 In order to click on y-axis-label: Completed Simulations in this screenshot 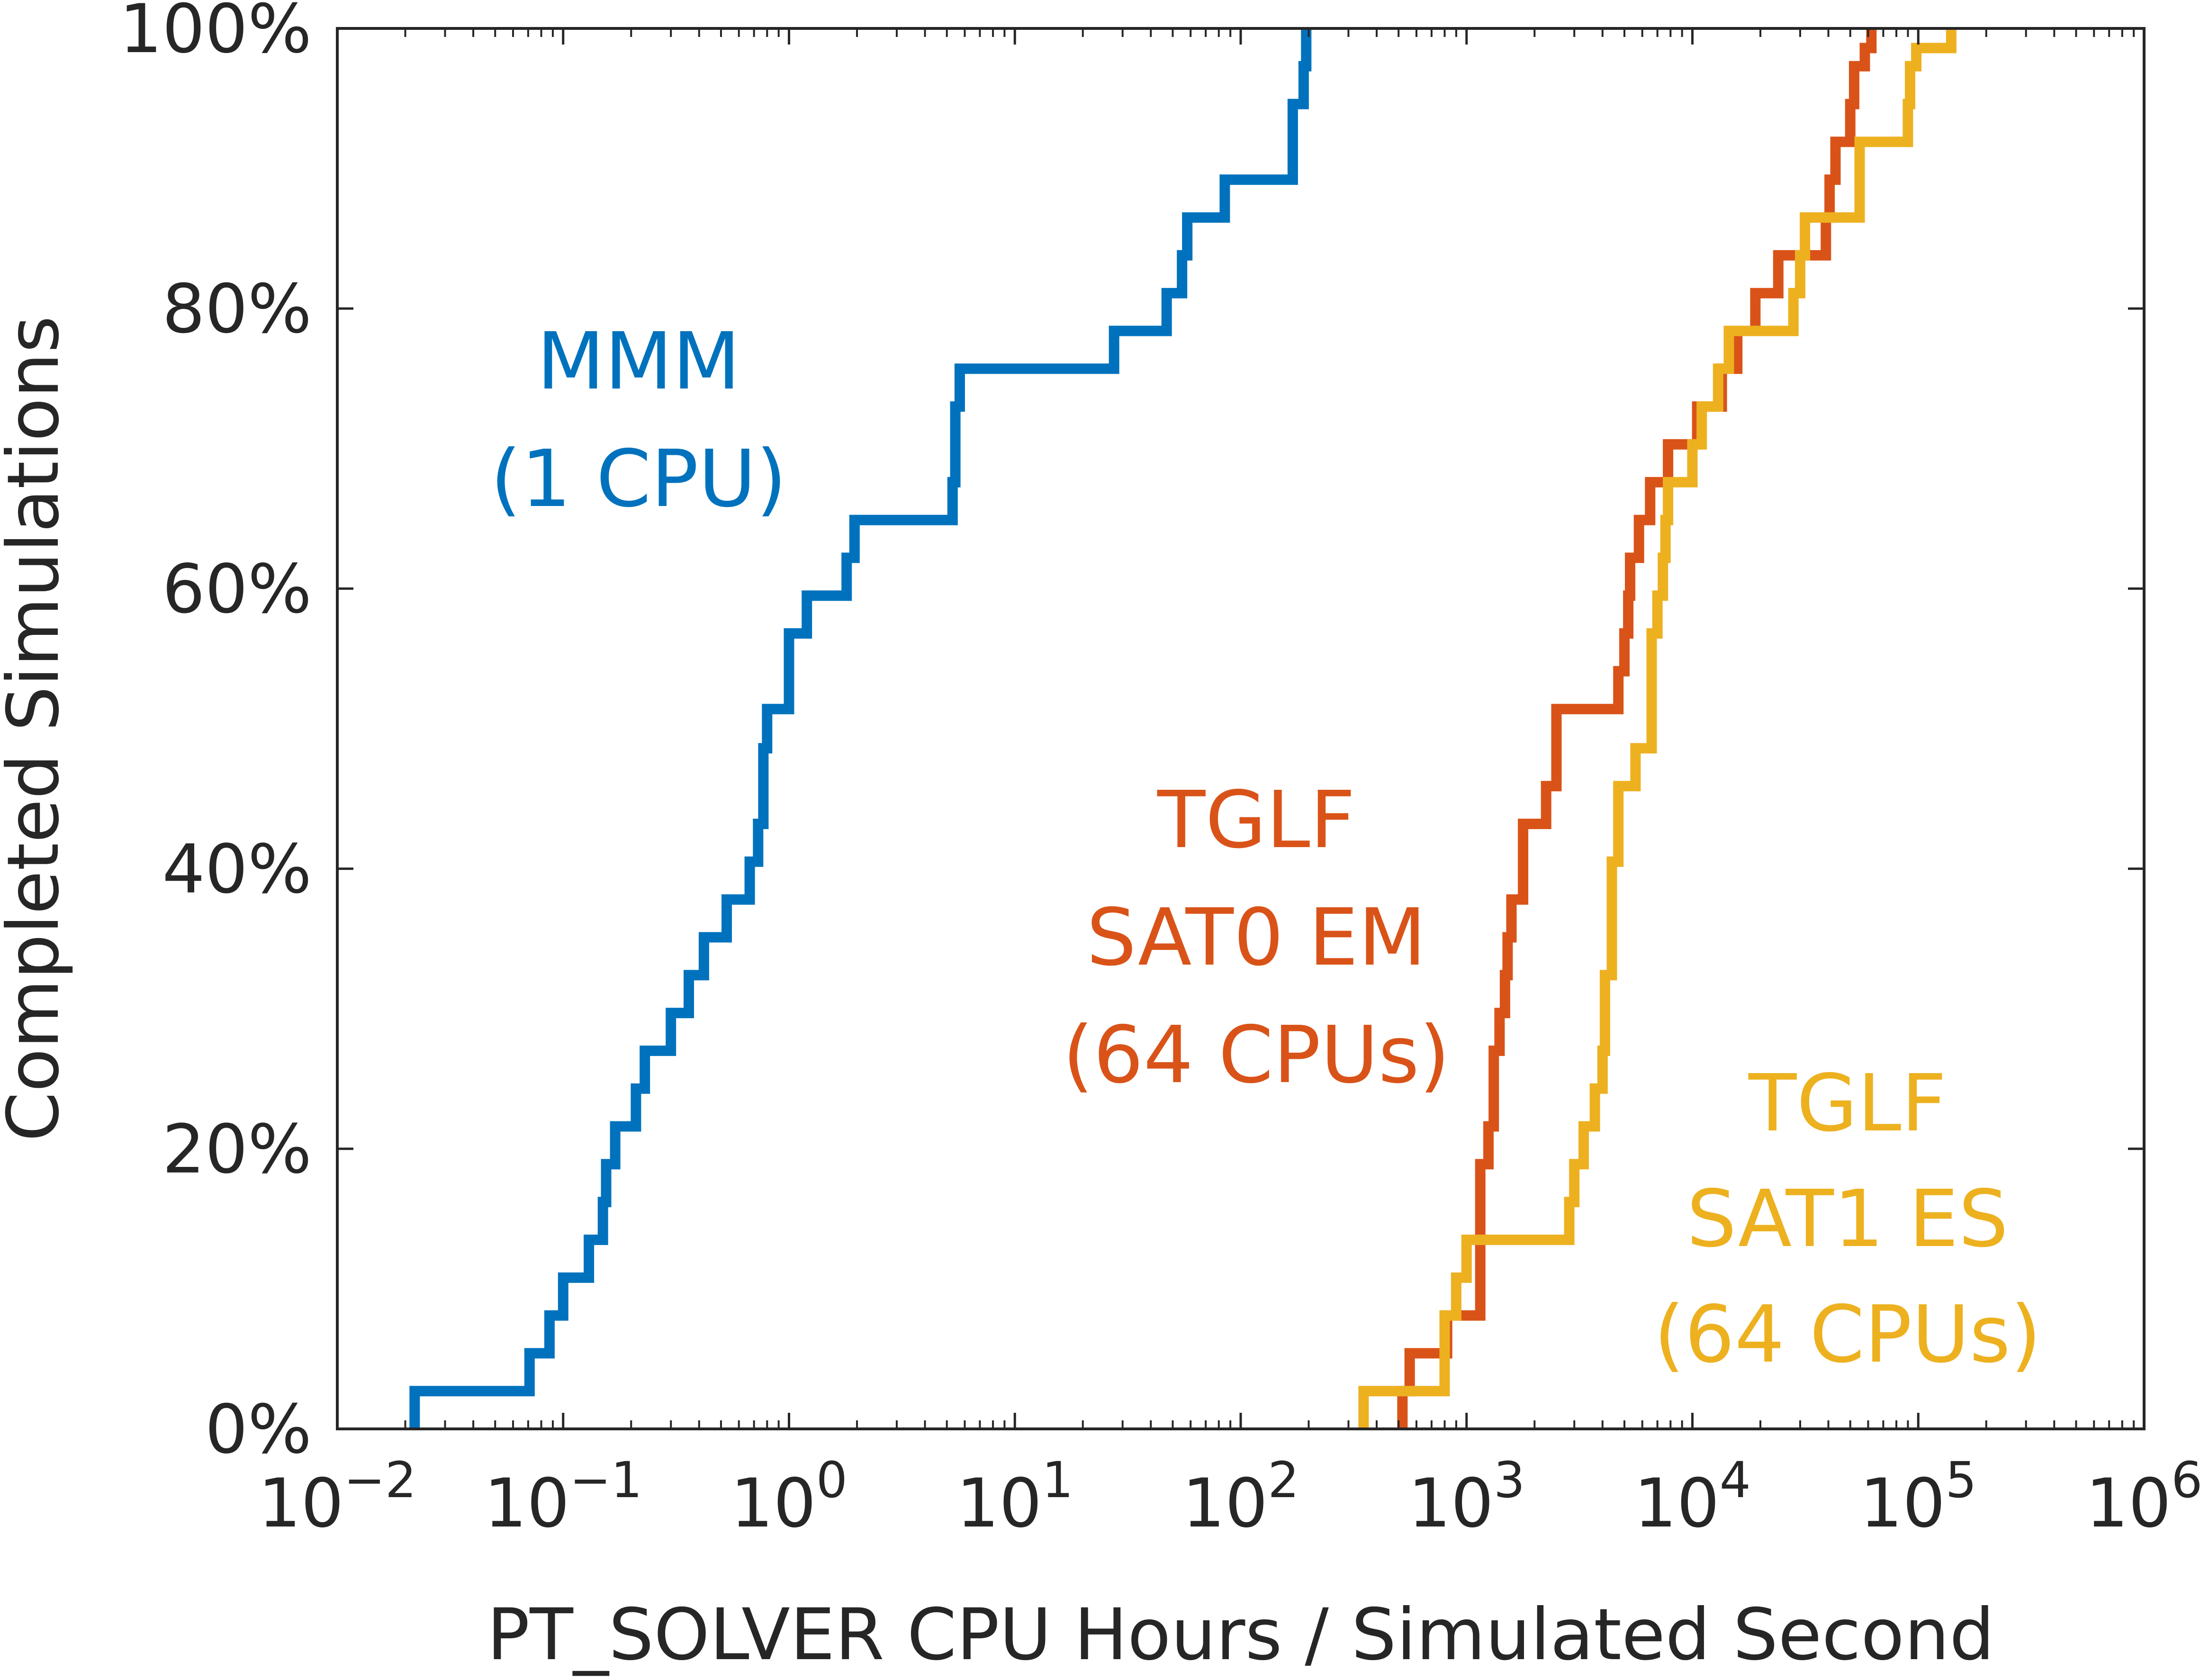, I will do `click(38, 729)`.